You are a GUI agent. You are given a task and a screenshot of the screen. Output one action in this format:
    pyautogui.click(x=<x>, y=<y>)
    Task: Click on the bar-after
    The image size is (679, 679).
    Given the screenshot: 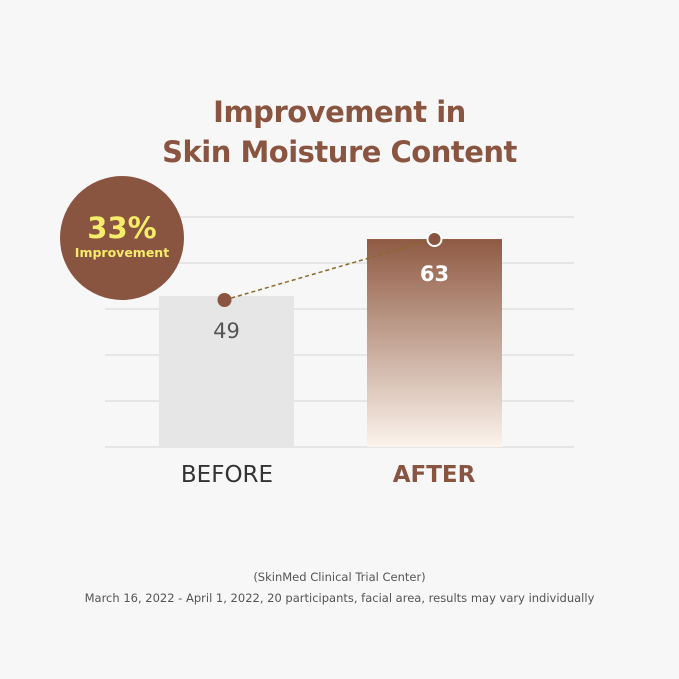 What is the action you would take?
    pyautogui.click(x=434, y=343)
    